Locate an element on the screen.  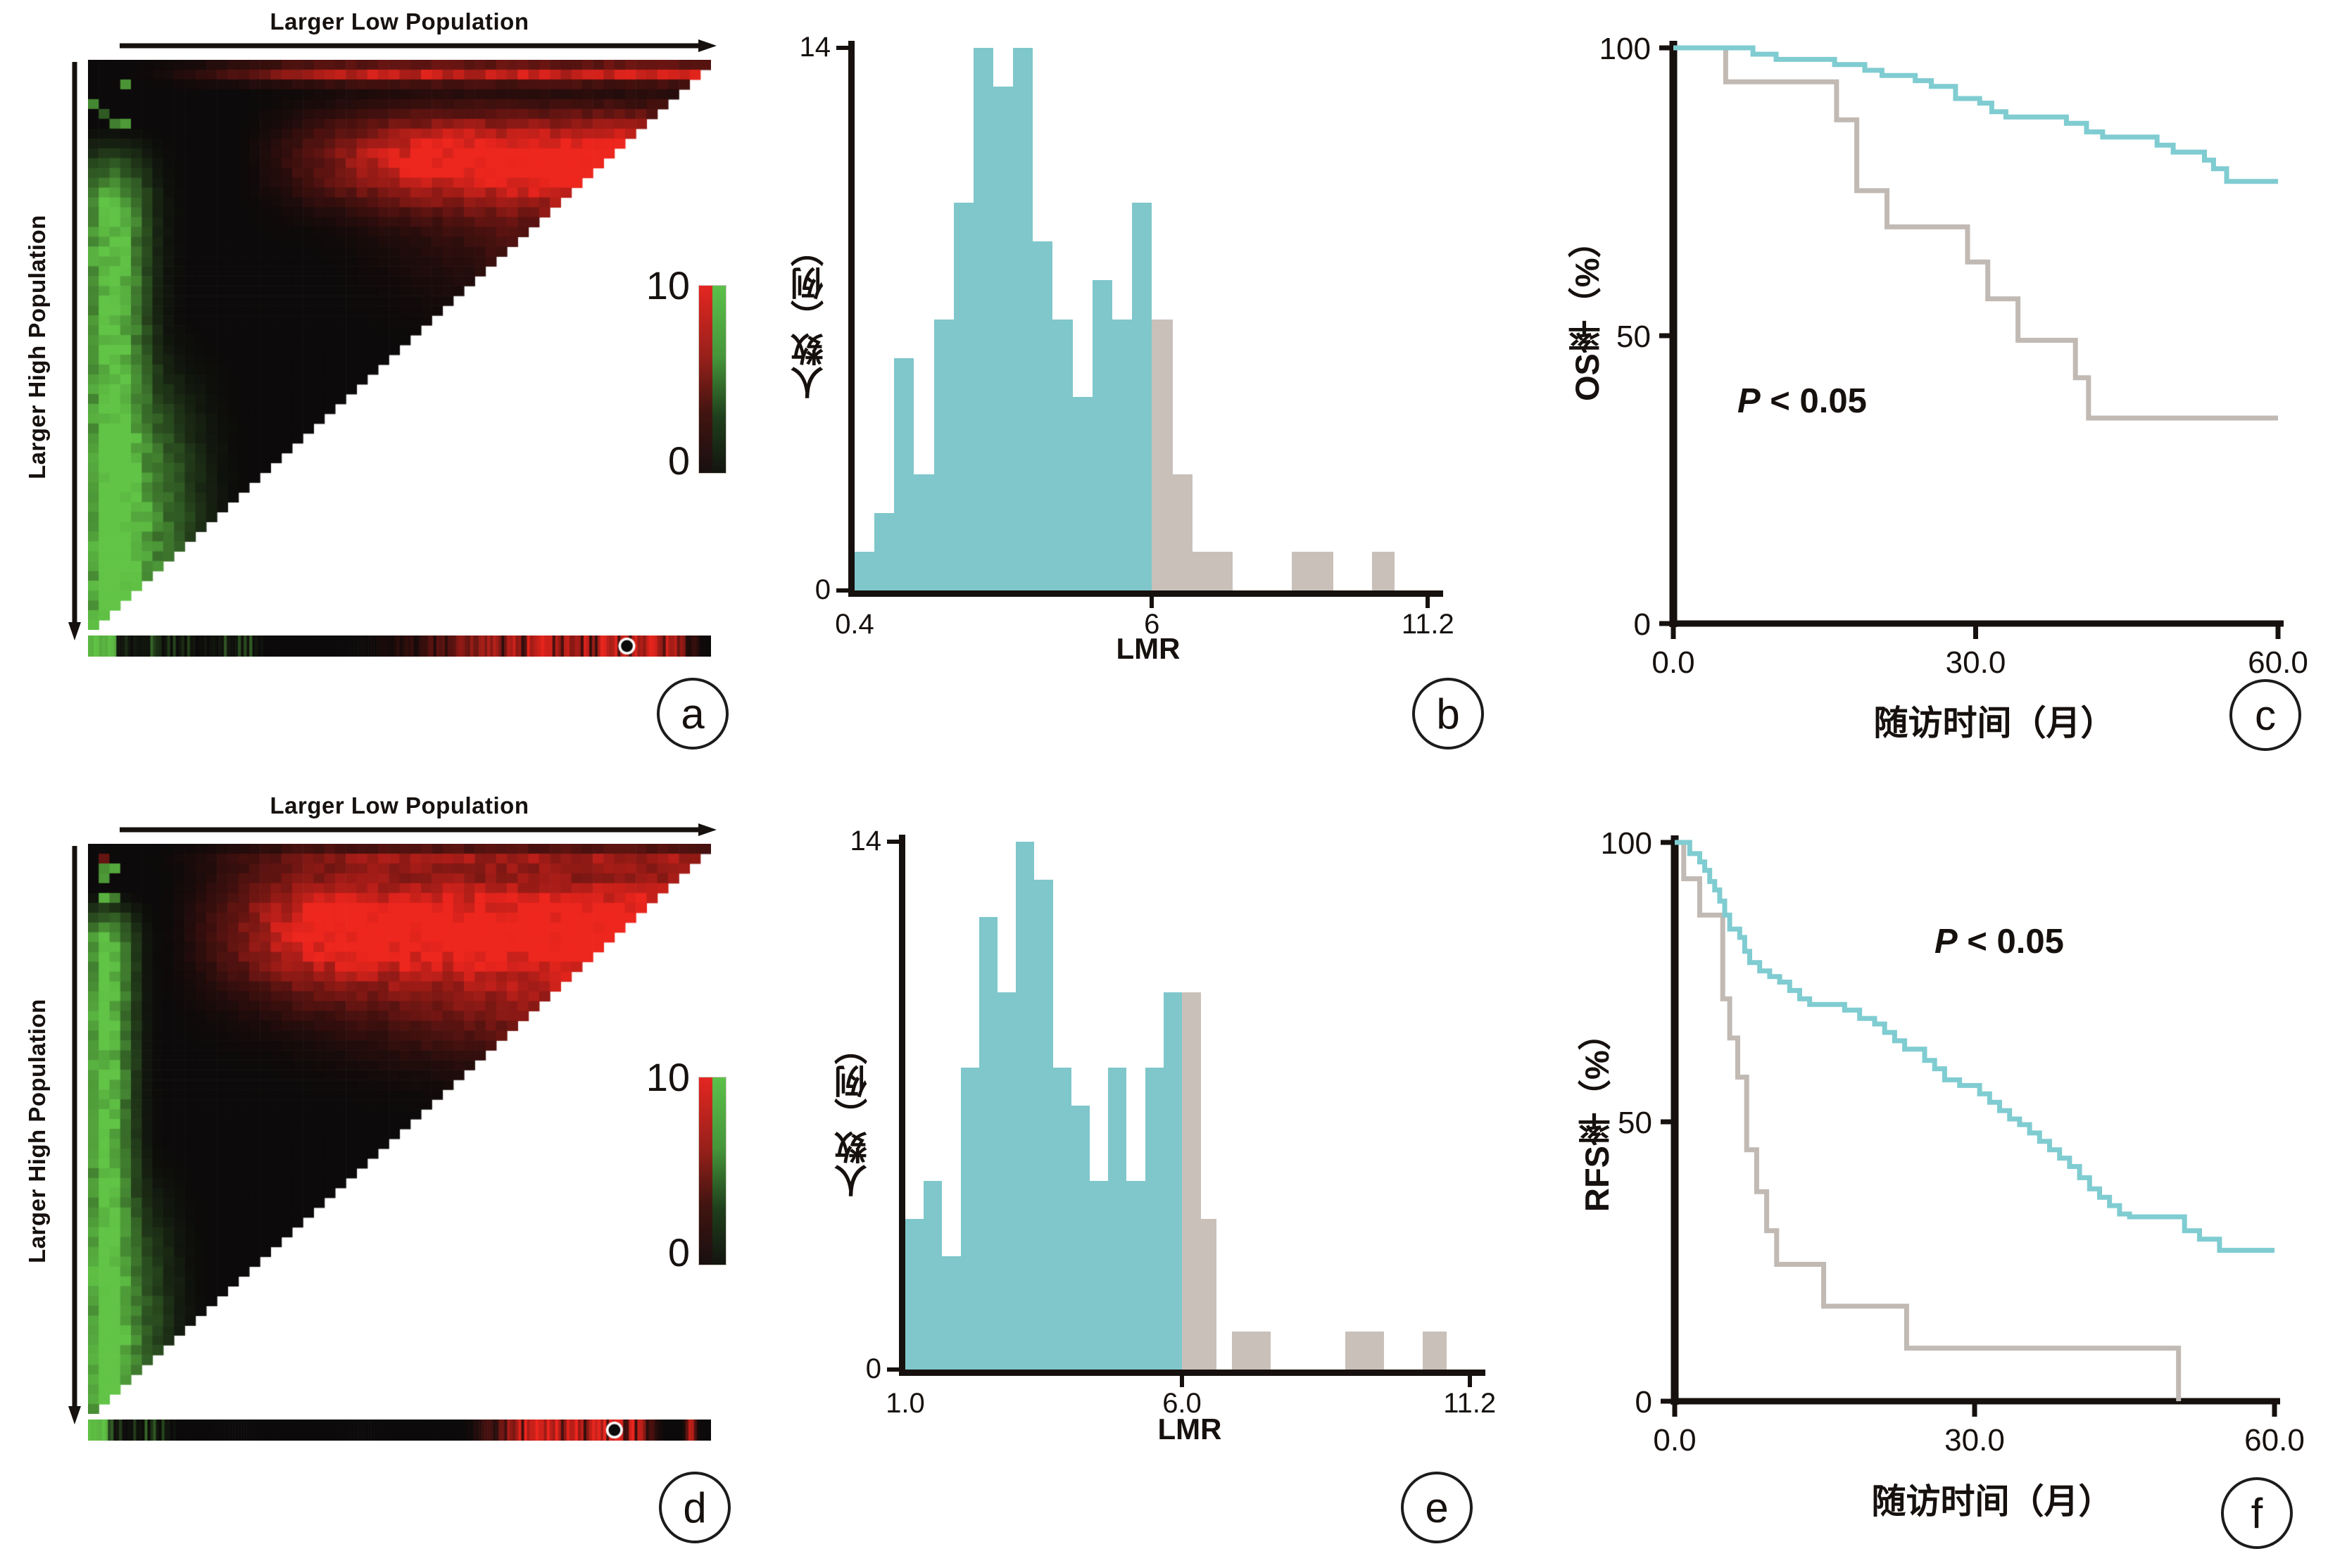
km-curve-teal is located at coordinates (1975, 1046).